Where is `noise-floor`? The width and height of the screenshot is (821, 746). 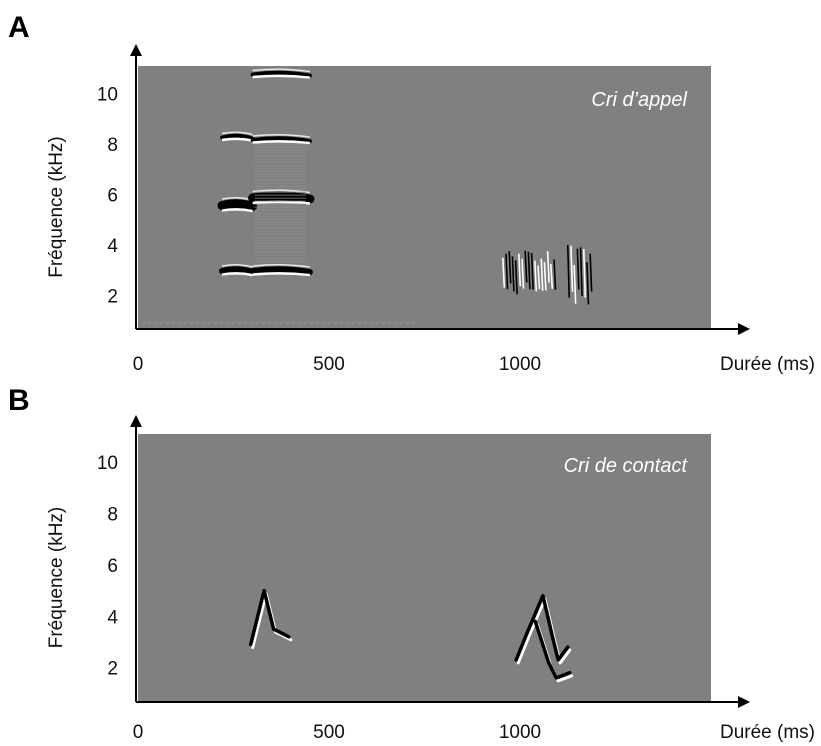
noise-floor is located at coordinates (278, 323).